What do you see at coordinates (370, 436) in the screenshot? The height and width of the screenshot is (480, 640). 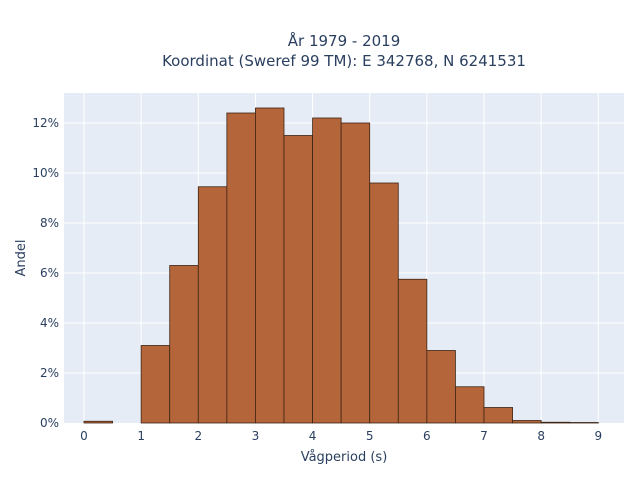 I see `x-tick-label: 5` at bounding box center [370, 436].